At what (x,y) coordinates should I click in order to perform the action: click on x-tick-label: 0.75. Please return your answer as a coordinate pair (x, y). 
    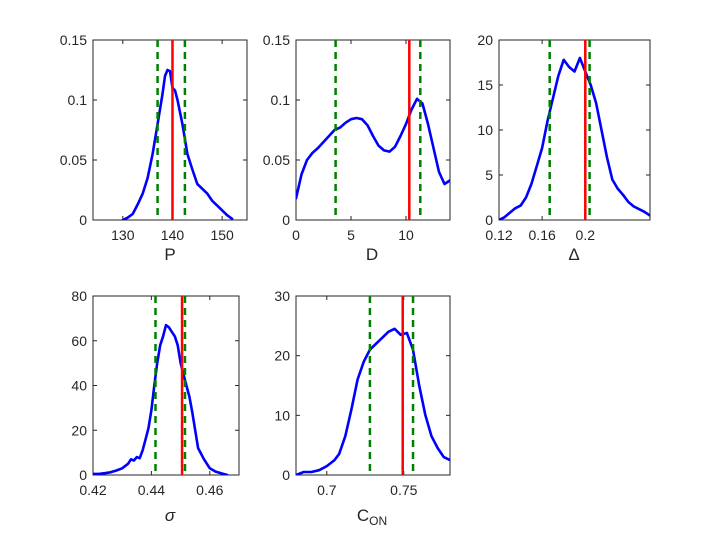
    Looking at the image, I should click on (403, 490).